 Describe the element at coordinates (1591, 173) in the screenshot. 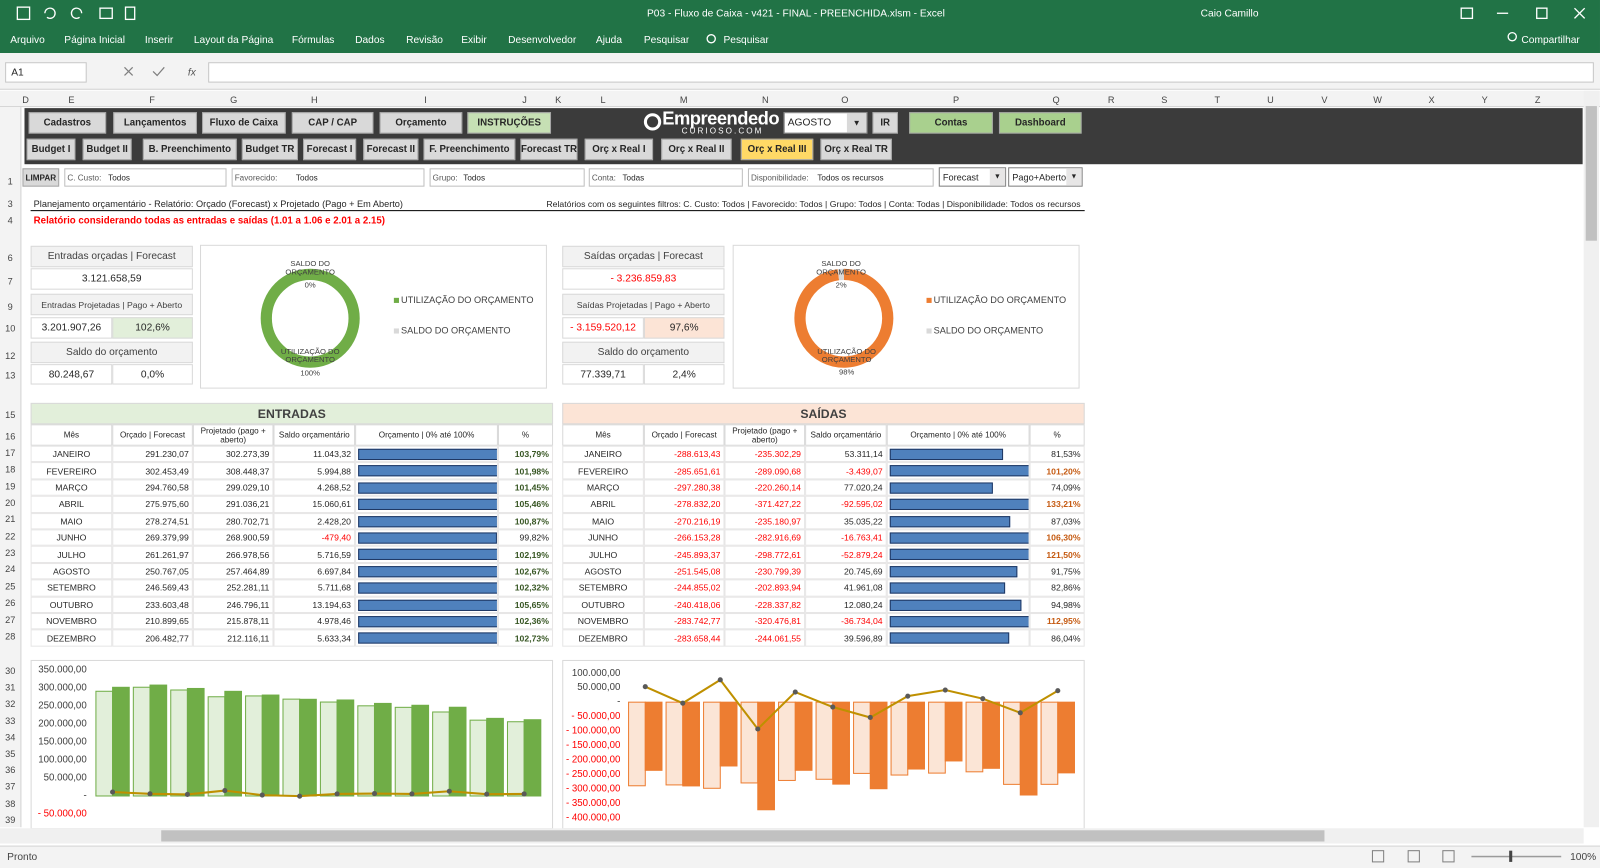

I see `vertical-thumb` at that location.